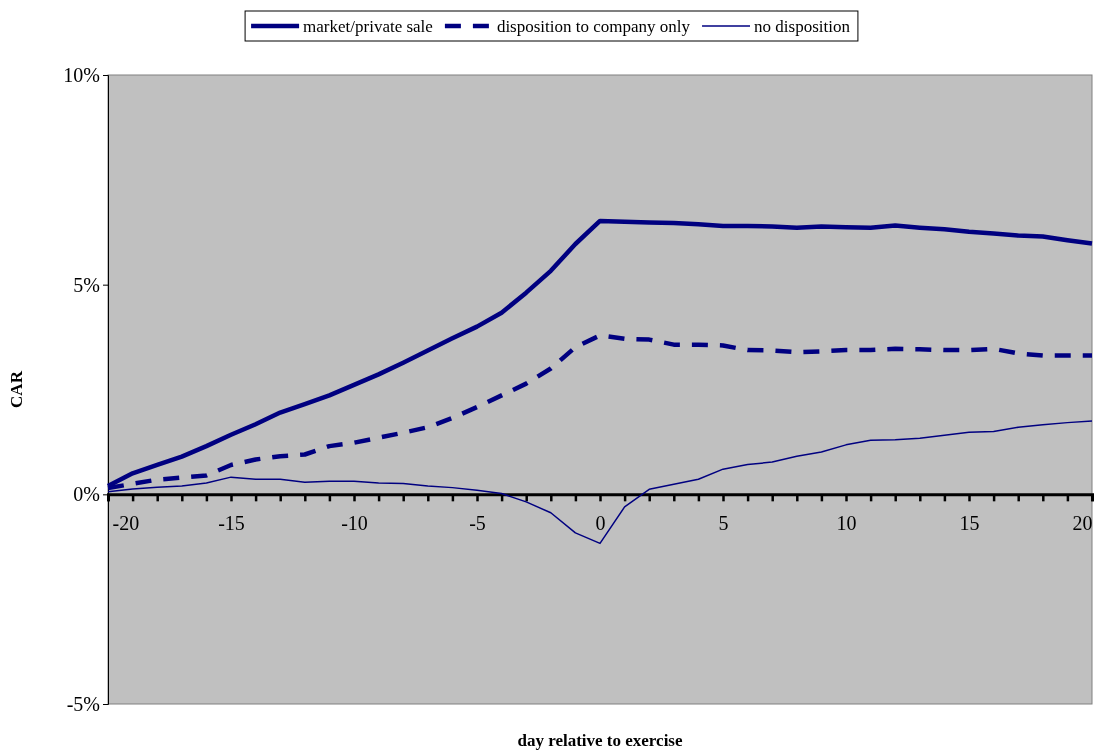 Image resolution: width=1105 pixels, height=754 pixels. I want to click on y-tick-label: 10%, so click(81, 74).